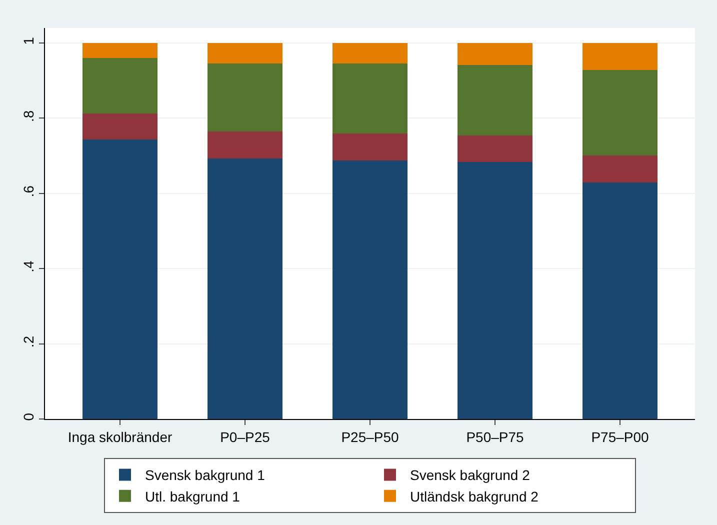  What do you see at coordinates (28, 40) in the screenshot?
I see `y-tick-label: 1` at bounding box center [28, 40].